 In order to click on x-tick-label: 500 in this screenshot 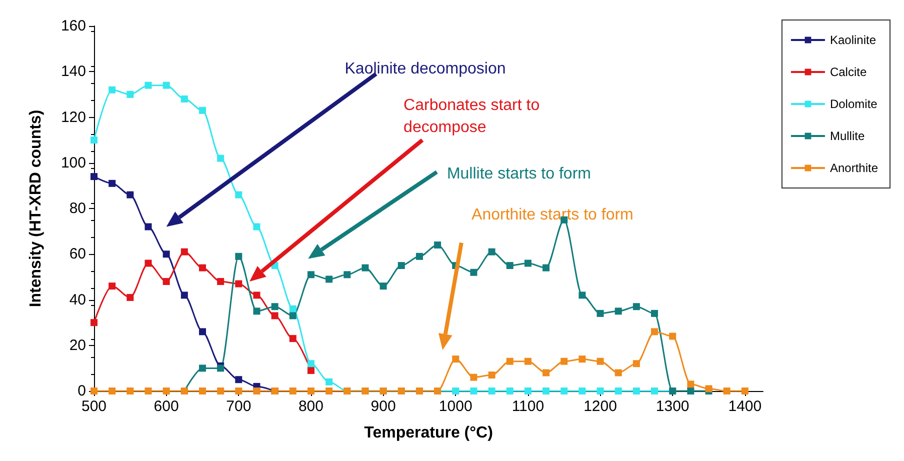, I will do `click(94, 406)`.